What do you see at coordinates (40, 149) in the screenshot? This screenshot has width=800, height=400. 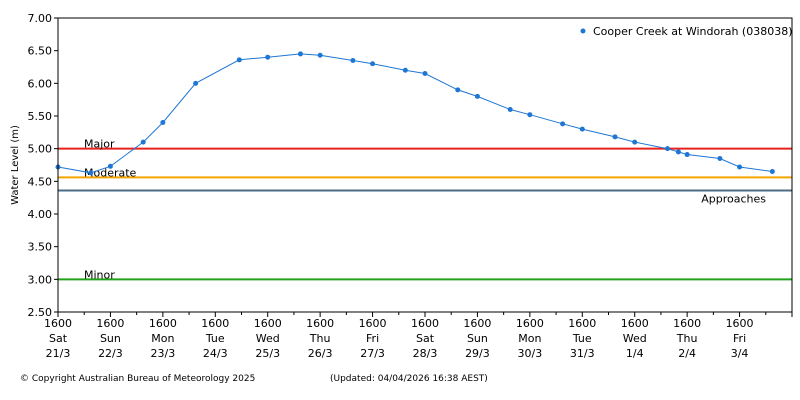 I see `y-tick-label: 5.00` at bounding box center [40, 149].